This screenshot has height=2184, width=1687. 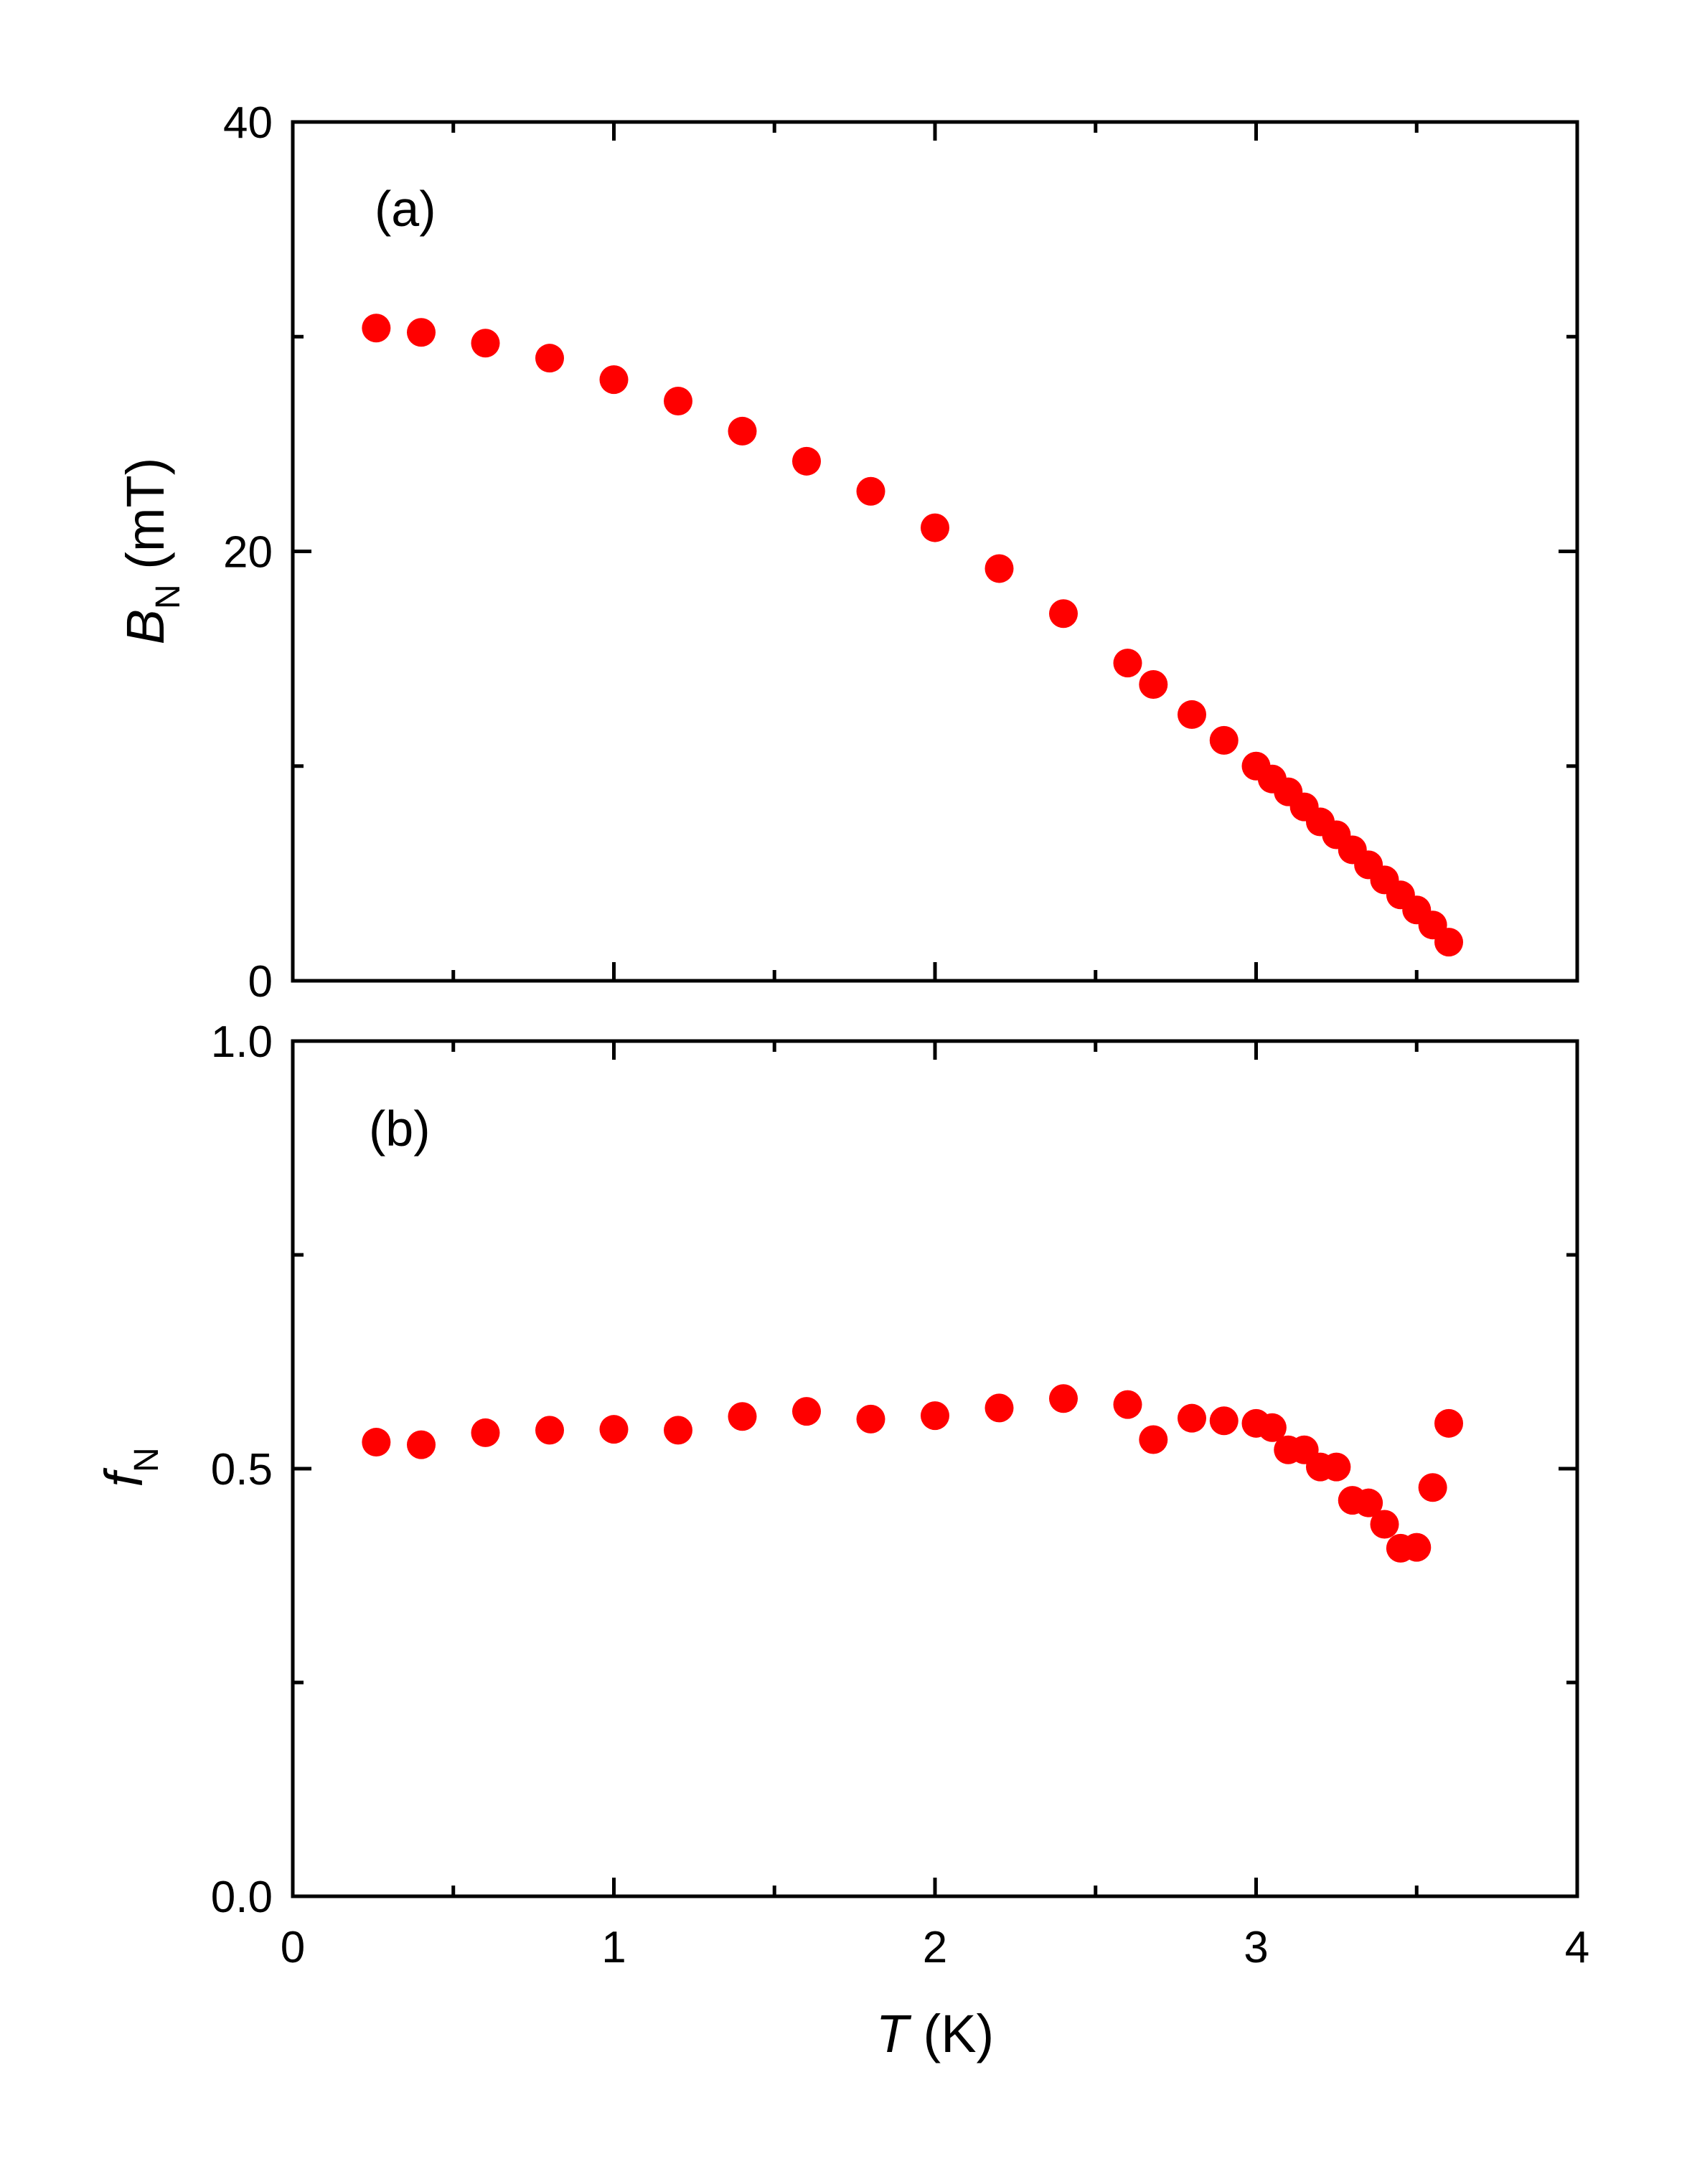 What do you see at coordinates (1256, 1948) in the screenshot?
I see `x-tick-label: 3` at bounding box center [1256, 1948].